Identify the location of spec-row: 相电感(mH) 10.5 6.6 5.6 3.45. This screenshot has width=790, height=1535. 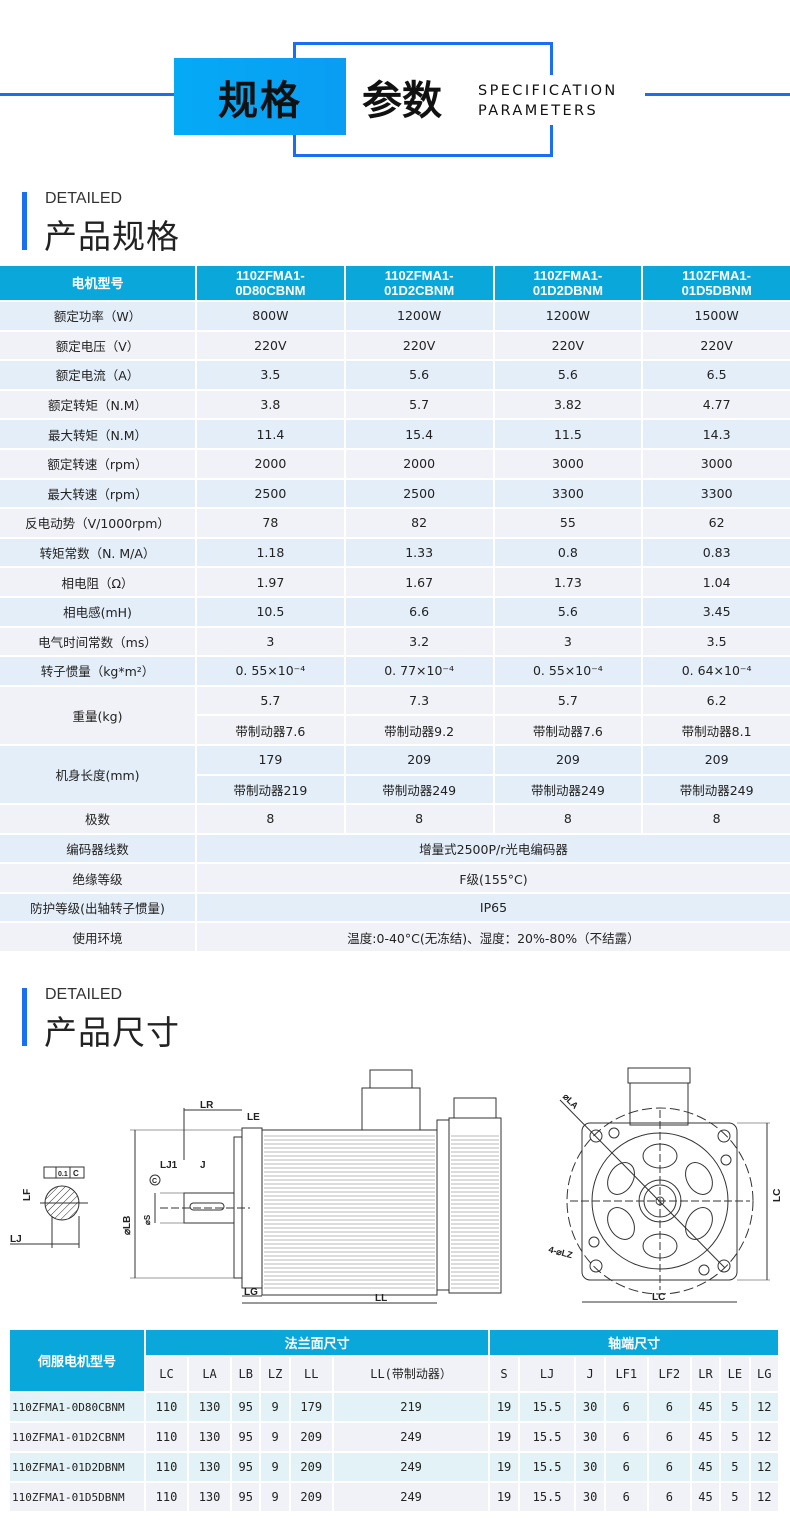
(395, 611).